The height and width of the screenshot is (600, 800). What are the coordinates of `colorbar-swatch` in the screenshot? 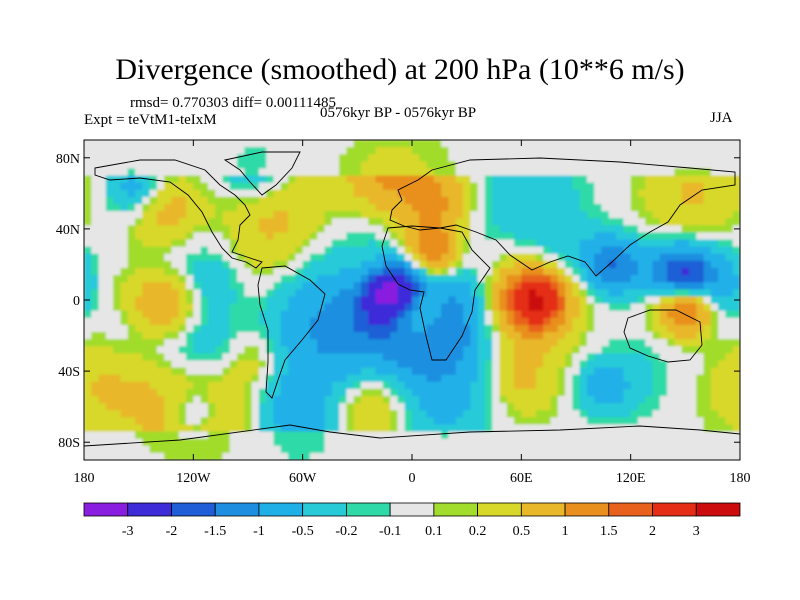 It's located at (412, 509).